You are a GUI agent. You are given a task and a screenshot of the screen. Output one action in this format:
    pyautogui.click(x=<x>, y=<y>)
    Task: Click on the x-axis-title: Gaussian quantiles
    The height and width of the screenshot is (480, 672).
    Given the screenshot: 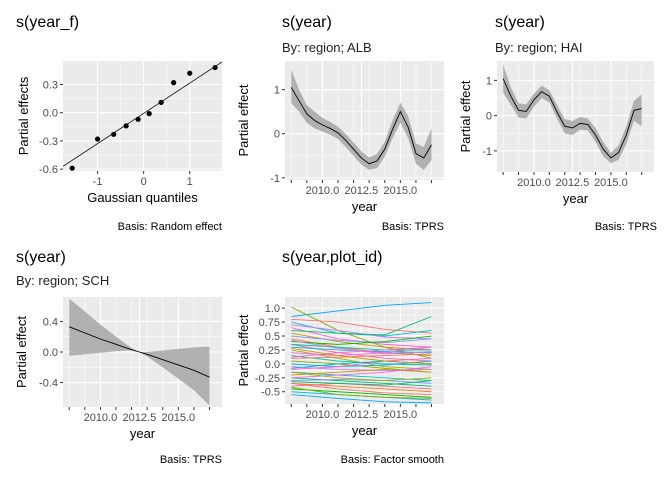 What is the action you would take?
    pyautogui.click(x=142, y=197)
    